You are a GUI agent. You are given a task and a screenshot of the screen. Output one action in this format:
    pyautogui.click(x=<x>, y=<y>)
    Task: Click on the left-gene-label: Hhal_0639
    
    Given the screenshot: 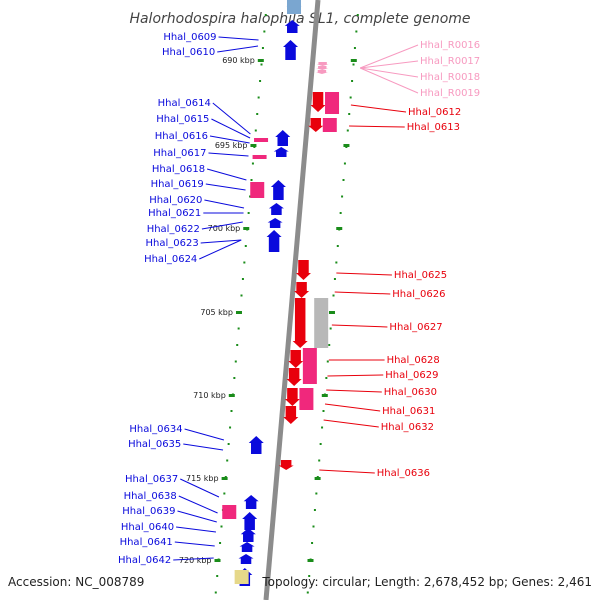 What is the action you would take?
    pyautogui.click(x=148, y=511)
    